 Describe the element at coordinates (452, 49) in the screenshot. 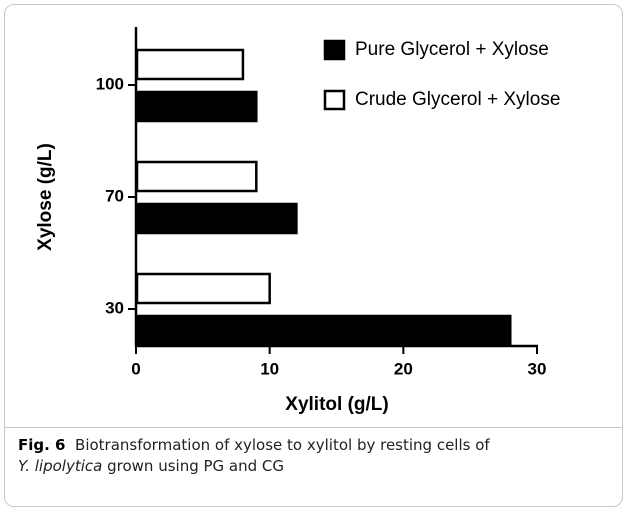

I see `legend-label: Pure Glycerol + Xylose` at that location.